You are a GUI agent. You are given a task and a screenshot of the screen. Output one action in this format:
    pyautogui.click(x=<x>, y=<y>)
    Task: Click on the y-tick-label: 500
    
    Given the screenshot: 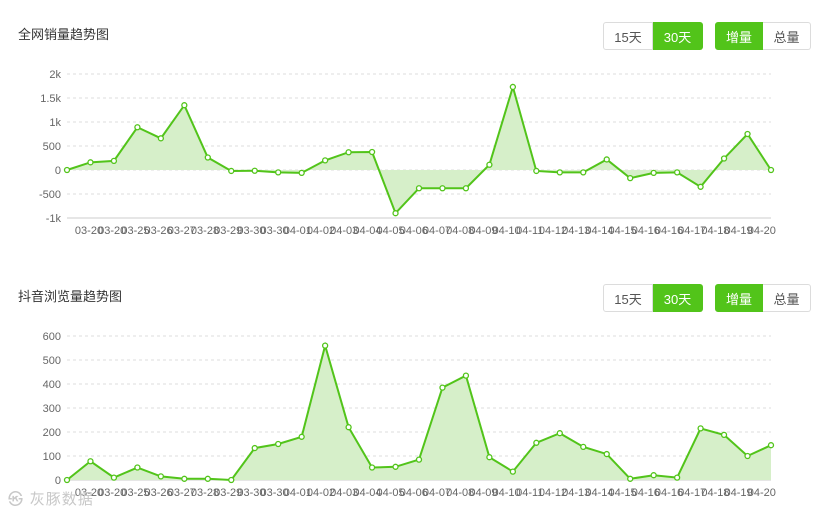 What is the action you would take?
    pyautogui.click(x=52, y=147)
    